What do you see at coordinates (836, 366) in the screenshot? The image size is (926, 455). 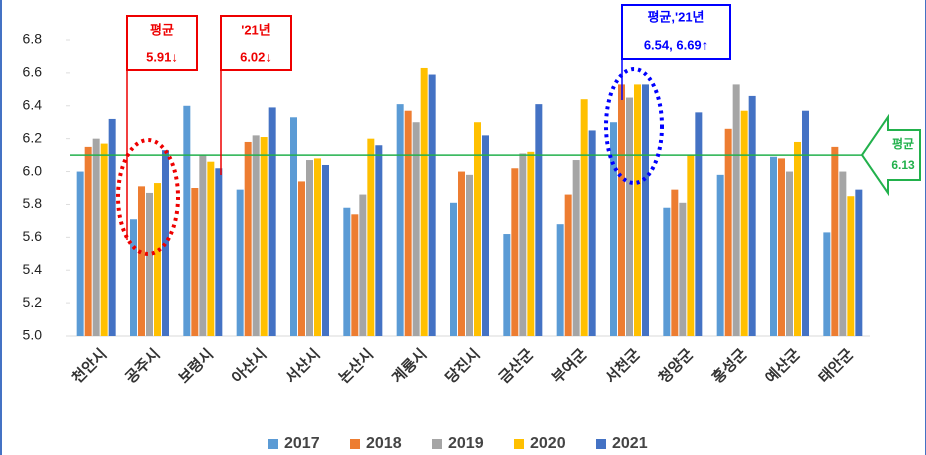 I see `x-tick-label: 태안군` at bounding box center [836, 366].